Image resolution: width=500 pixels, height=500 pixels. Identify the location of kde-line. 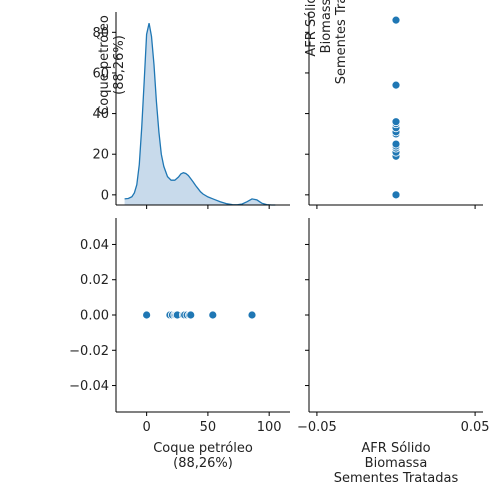
(200, 114).